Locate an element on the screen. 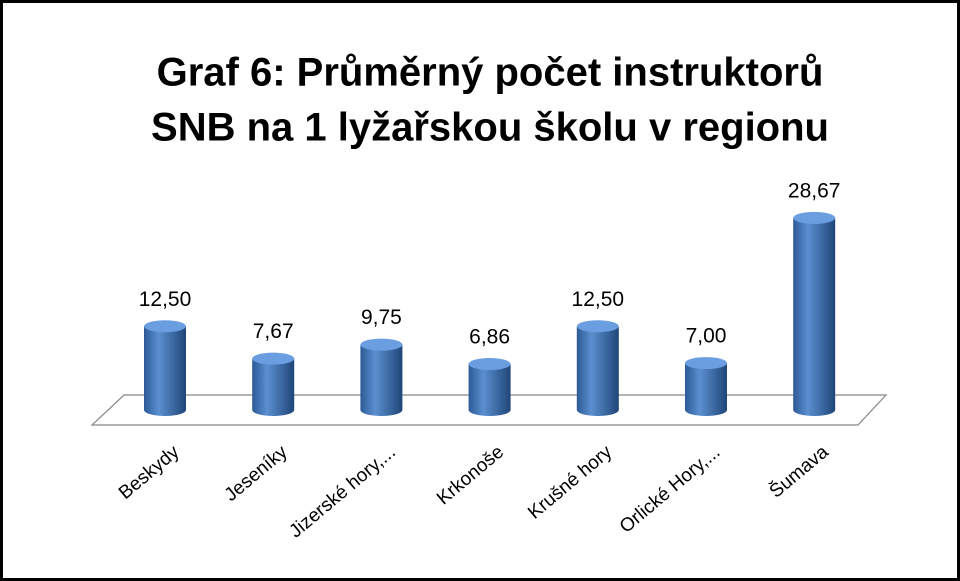 The height and width of the screenshot is (581, 960). chart-title: Graf 6: Průměrný počet instruktorů is located at coordinates (490, 73).